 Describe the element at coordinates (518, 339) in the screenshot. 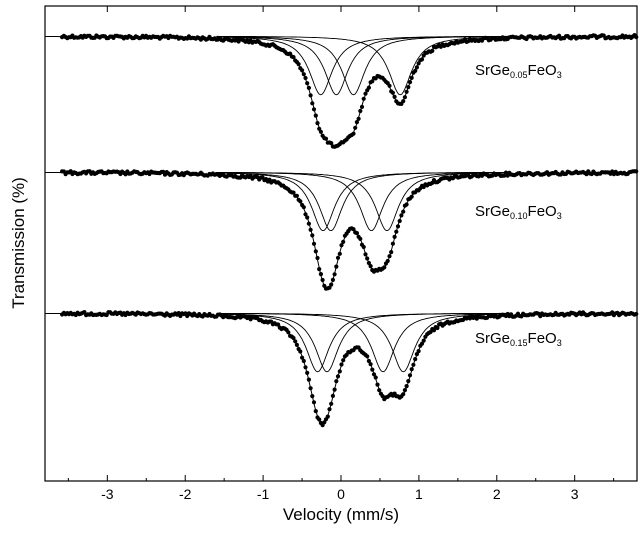

I see `spectrum-label: SrGe0.15FeO3` at that location.